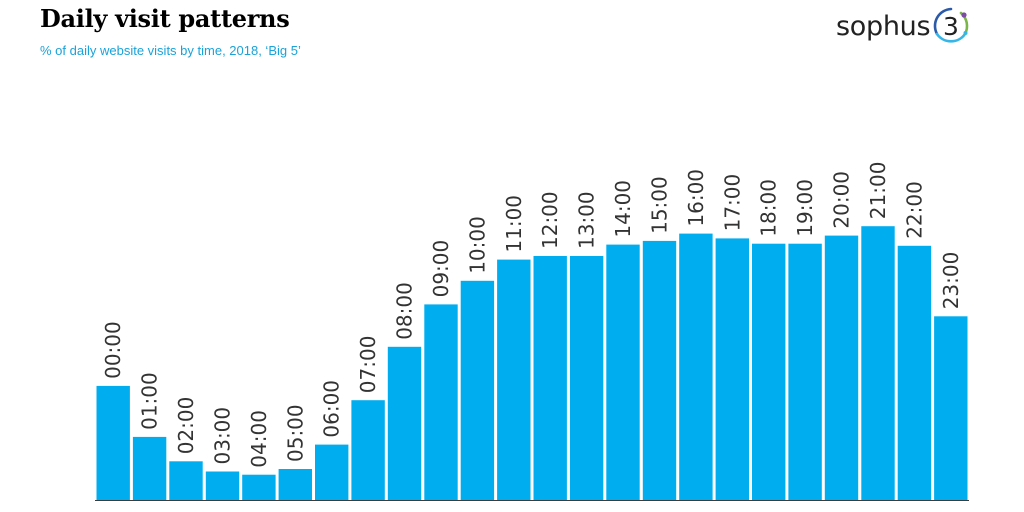 This screenshot has width=1024, height=512. What do you see at coordinates (332, 409) in the screenshot?
I see `bar-label-0600: 06:00` at bounding box center [332, 409].